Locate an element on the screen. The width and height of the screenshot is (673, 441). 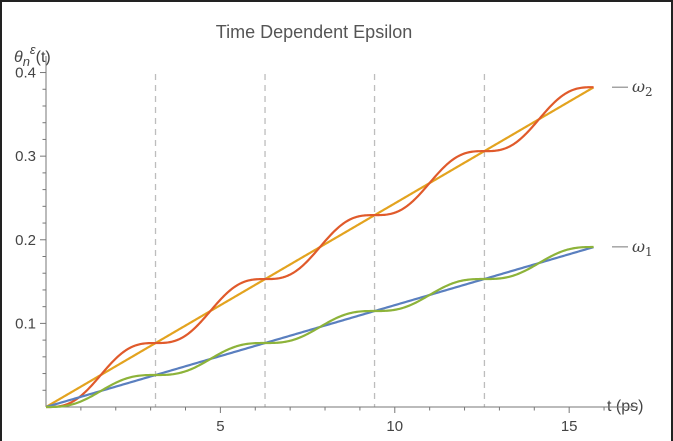
curve-labels: ω2 ω1 is located at coordinates (632, 168).